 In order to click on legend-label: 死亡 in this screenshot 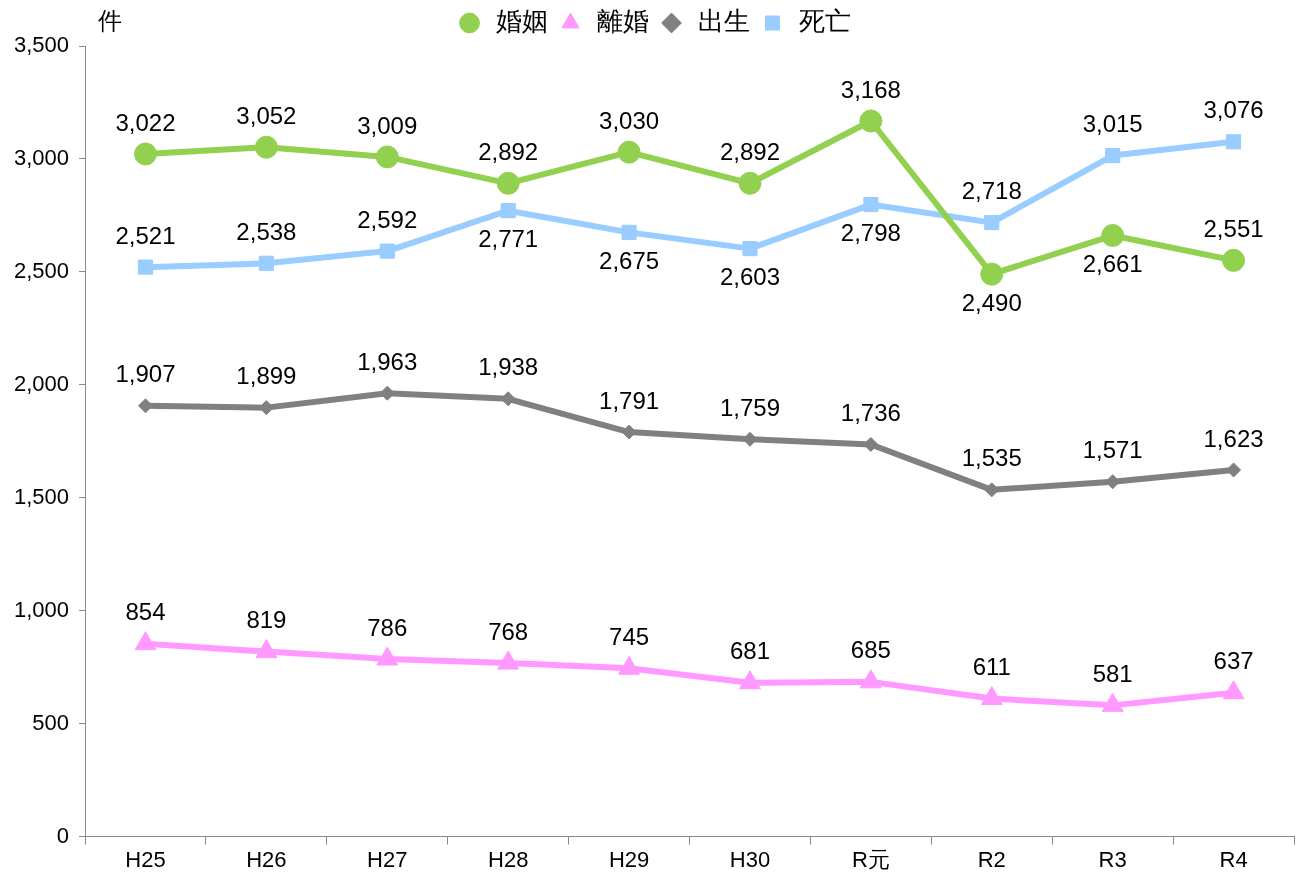, I will do `click(824, 21)`.